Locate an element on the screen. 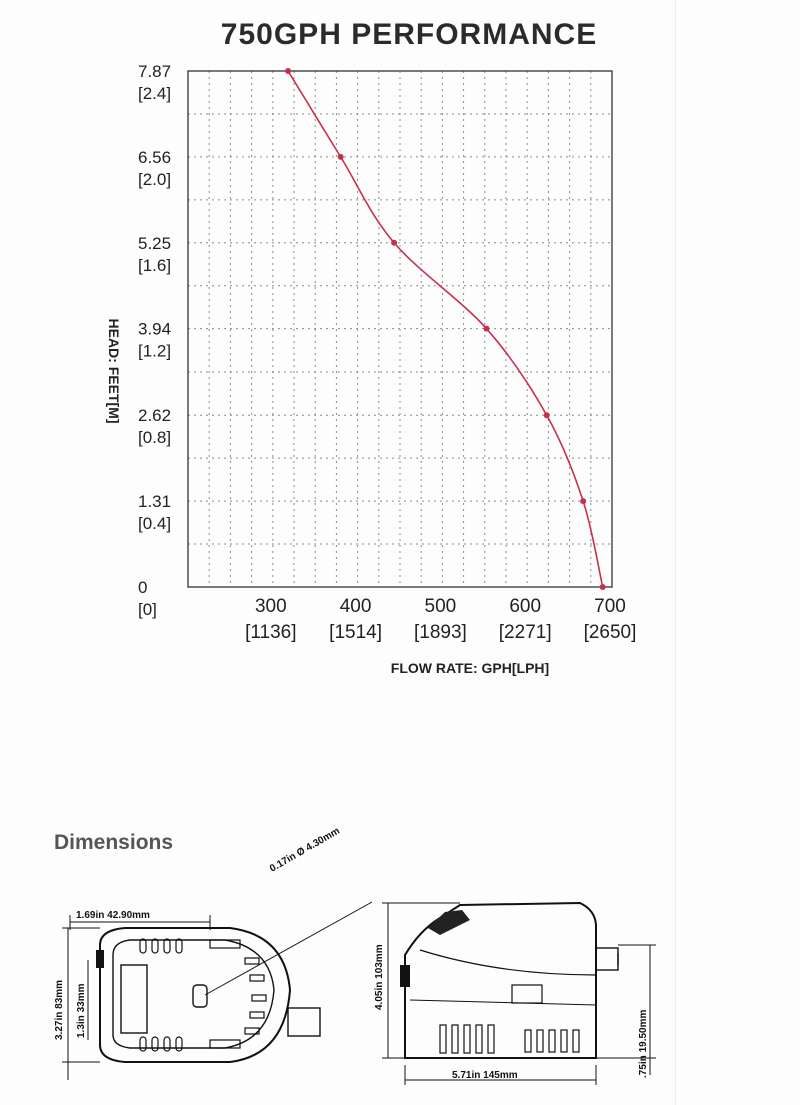  x-tick-sublabel: [1514] is located at coordinates (355, 632).